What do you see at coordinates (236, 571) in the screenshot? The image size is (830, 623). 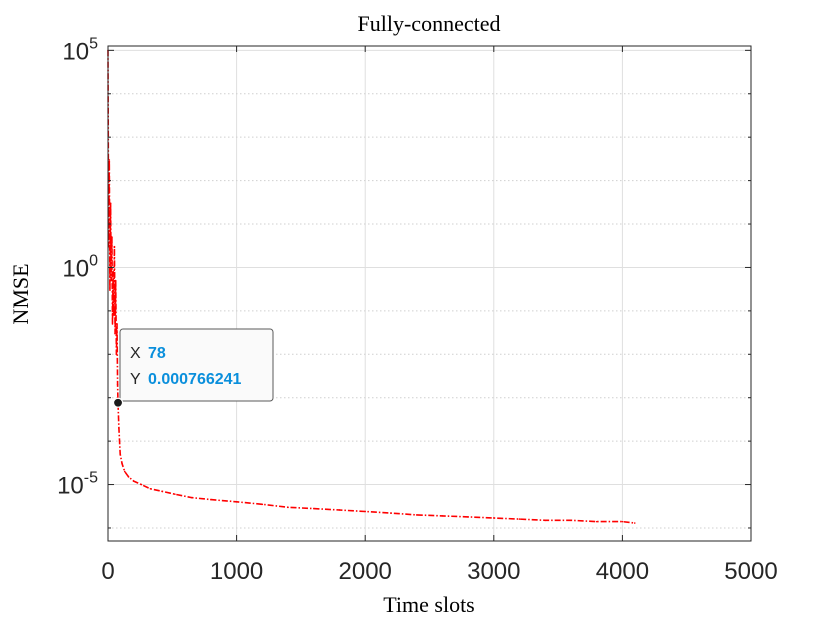 I see `x-tick-label: 1000` at bounding box center [236, 571].